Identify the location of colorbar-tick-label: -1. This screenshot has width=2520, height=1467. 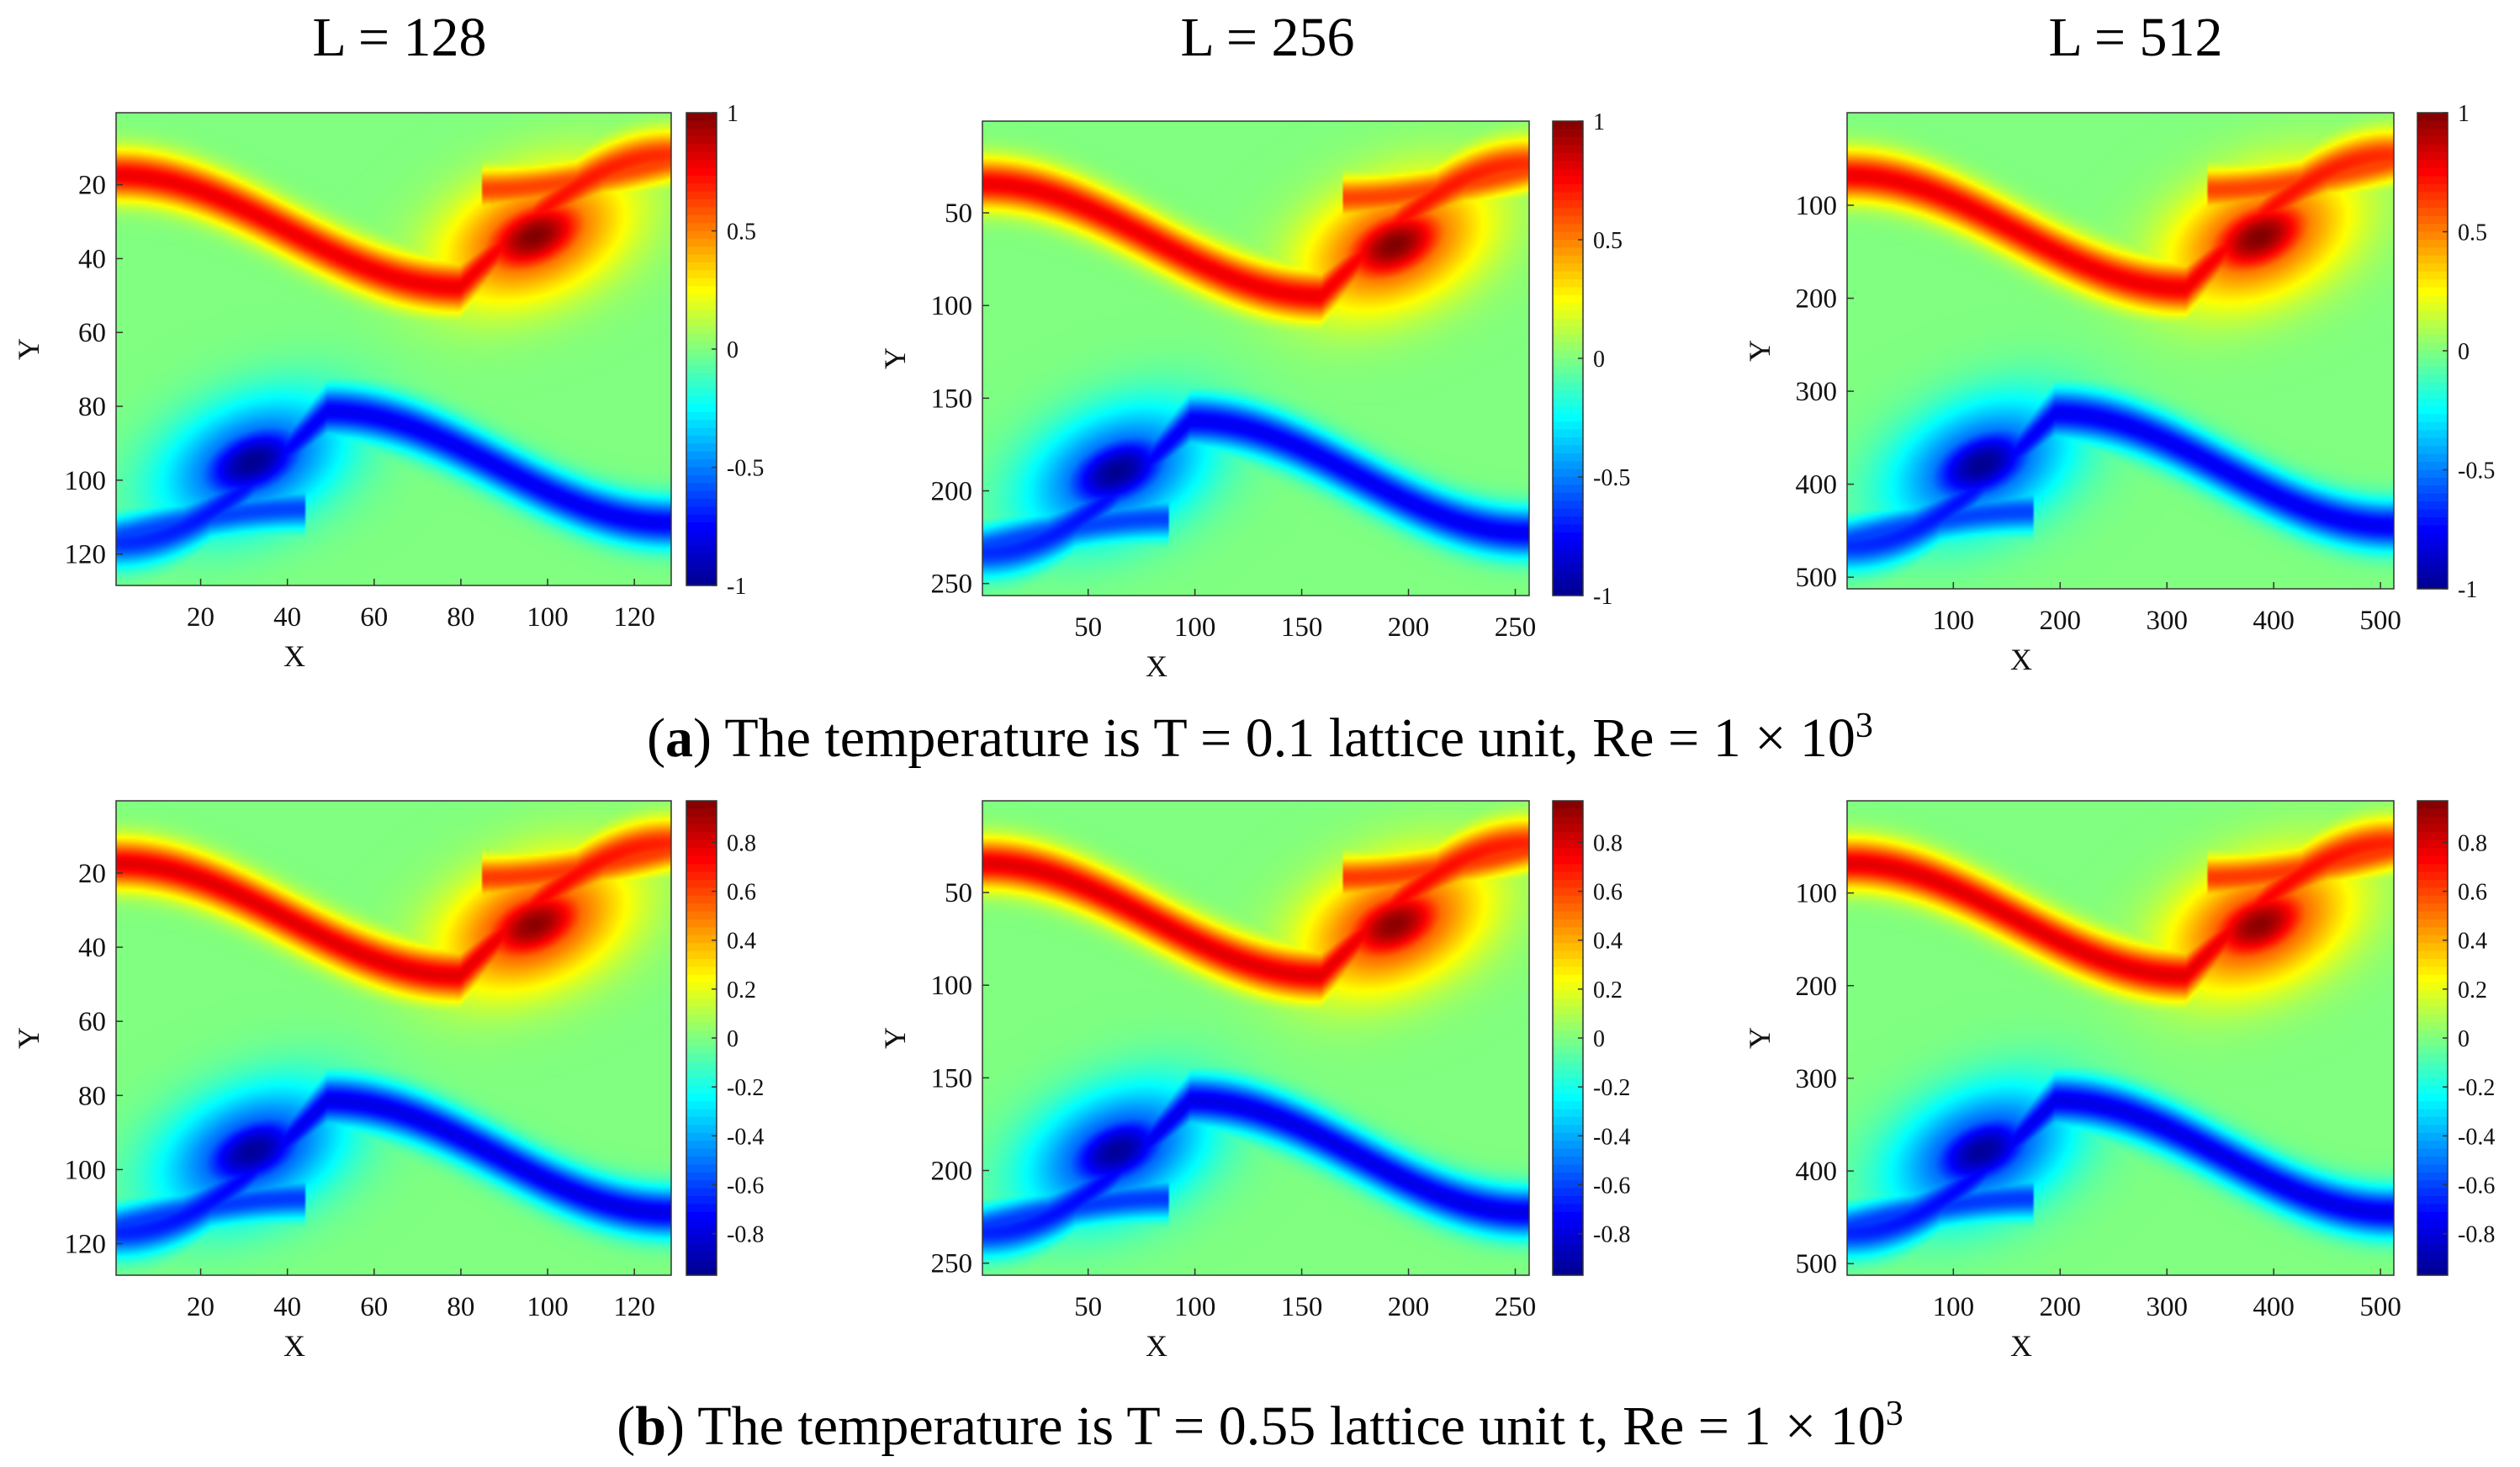
(736, 587).